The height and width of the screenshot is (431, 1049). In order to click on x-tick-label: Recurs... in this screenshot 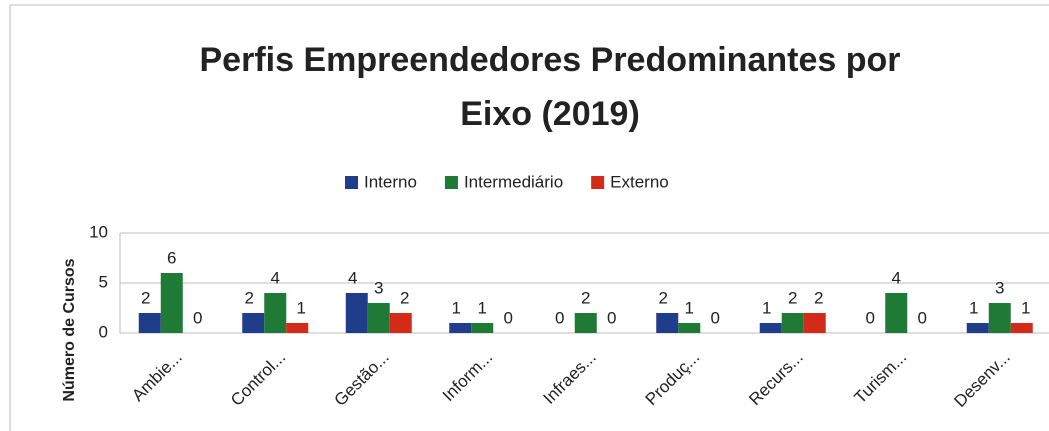, I will do `click(776, 379)`.